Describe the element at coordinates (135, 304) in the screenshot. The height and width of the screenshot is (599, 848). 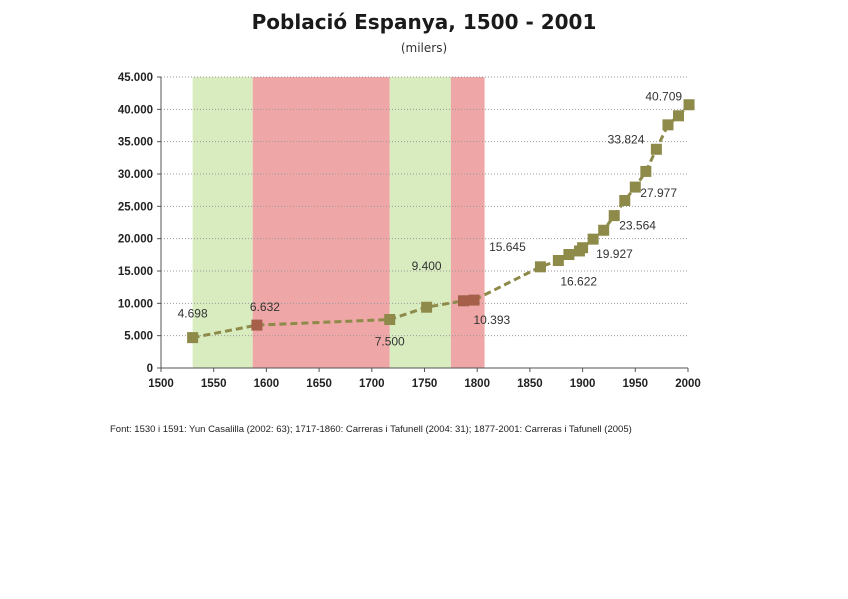
I see `y-tick-label: 10.000` at that location.